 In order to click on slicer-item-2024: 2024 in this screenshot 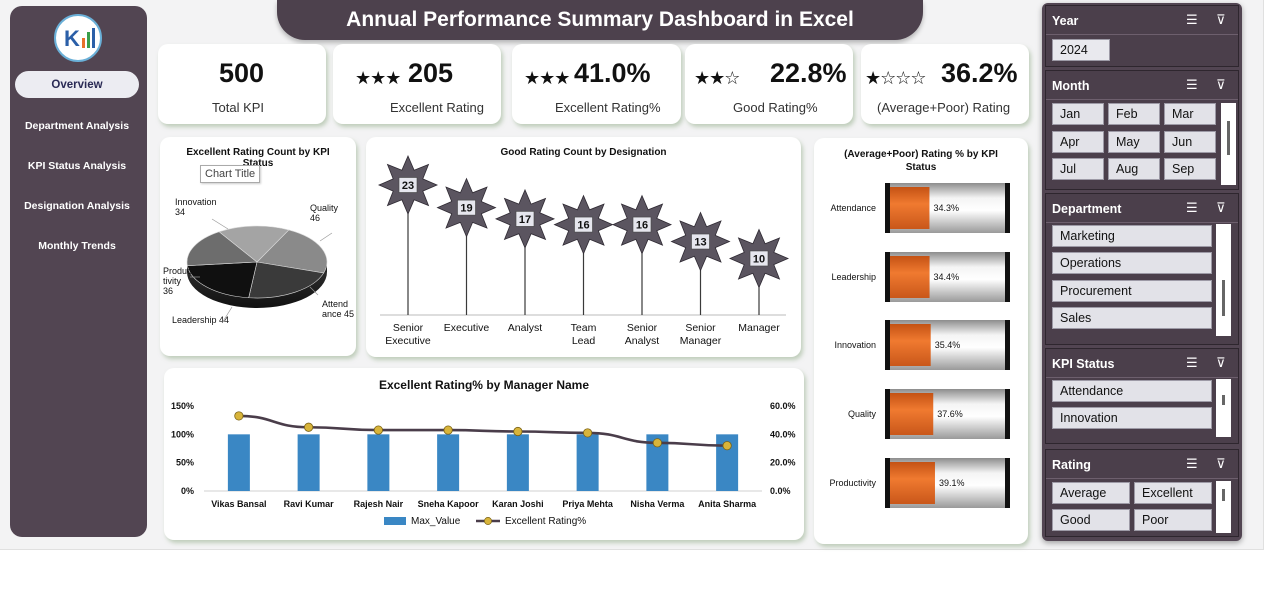, I will do `click(1081, 50)`.